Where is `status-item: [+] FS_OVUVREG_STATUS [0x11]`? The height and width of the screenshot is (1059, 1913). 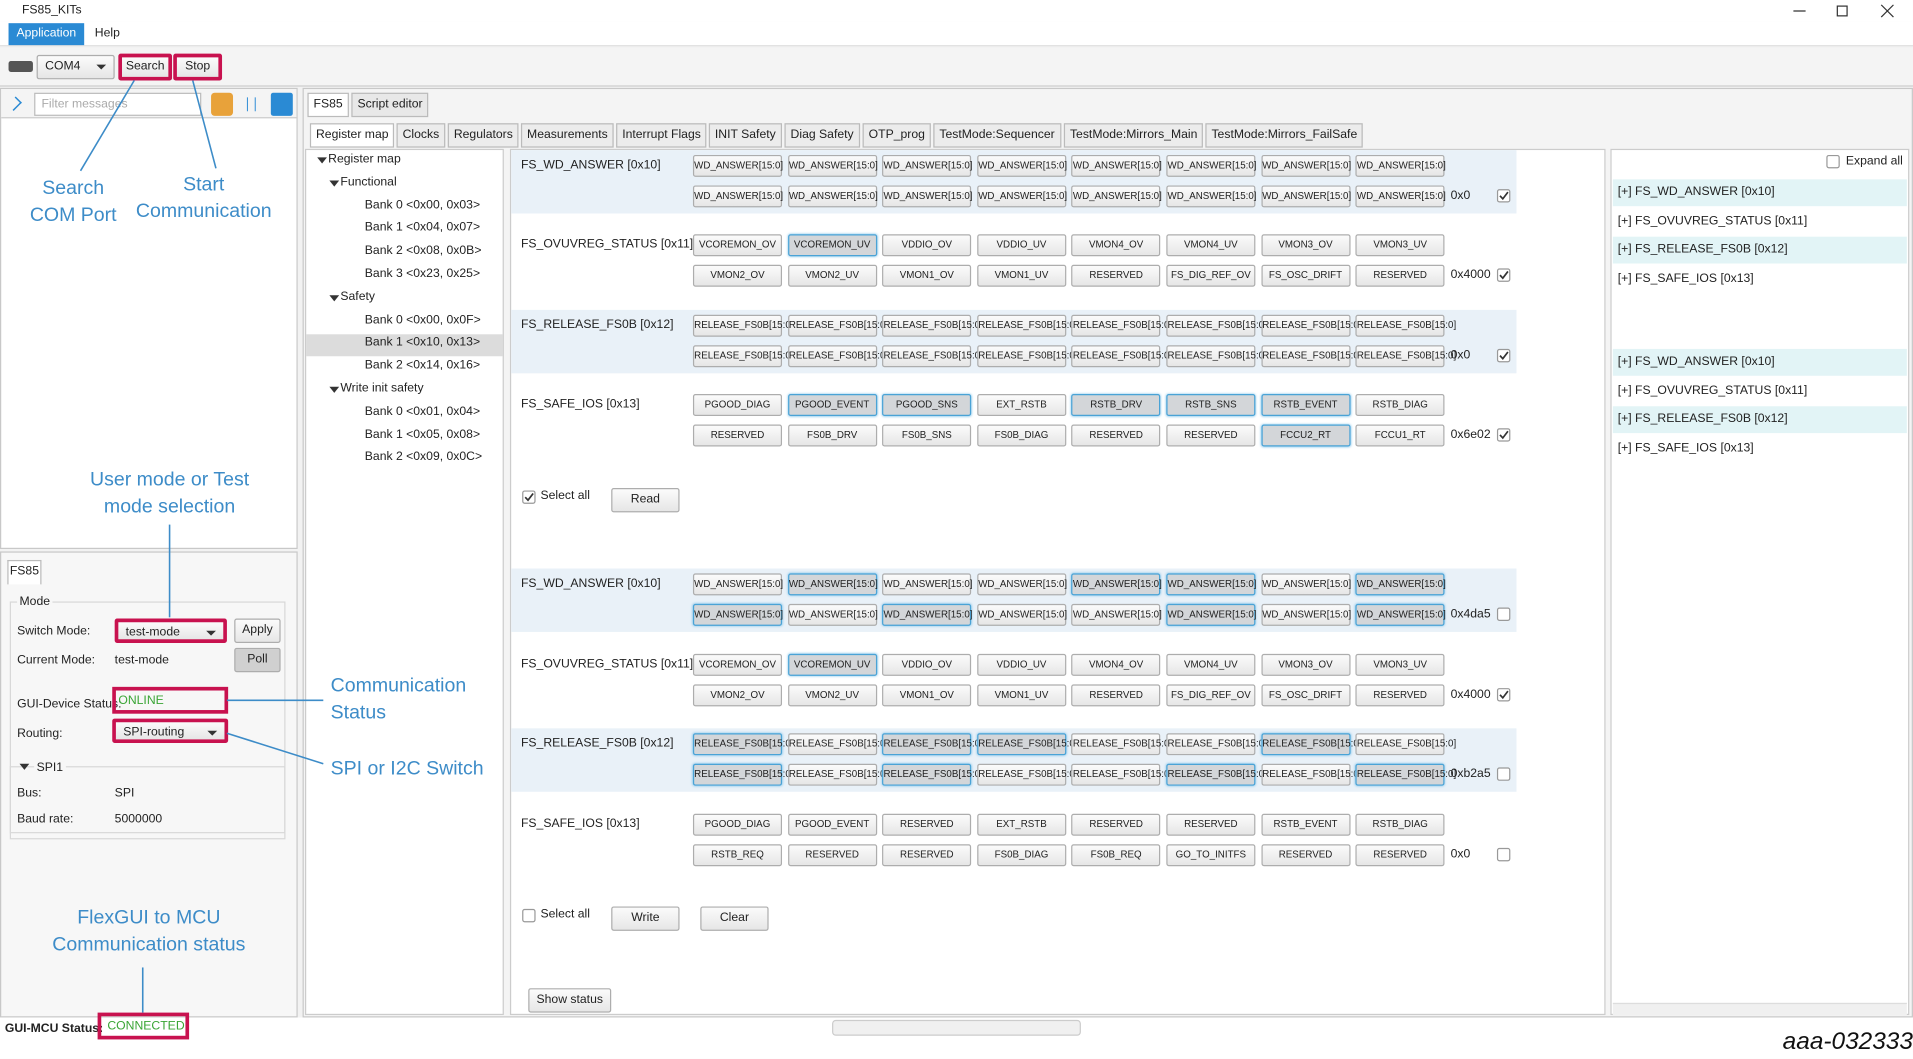 status-item: [+] FS_OVUVREG_STATUS [0x11] is located at coordinates (1712, 390).